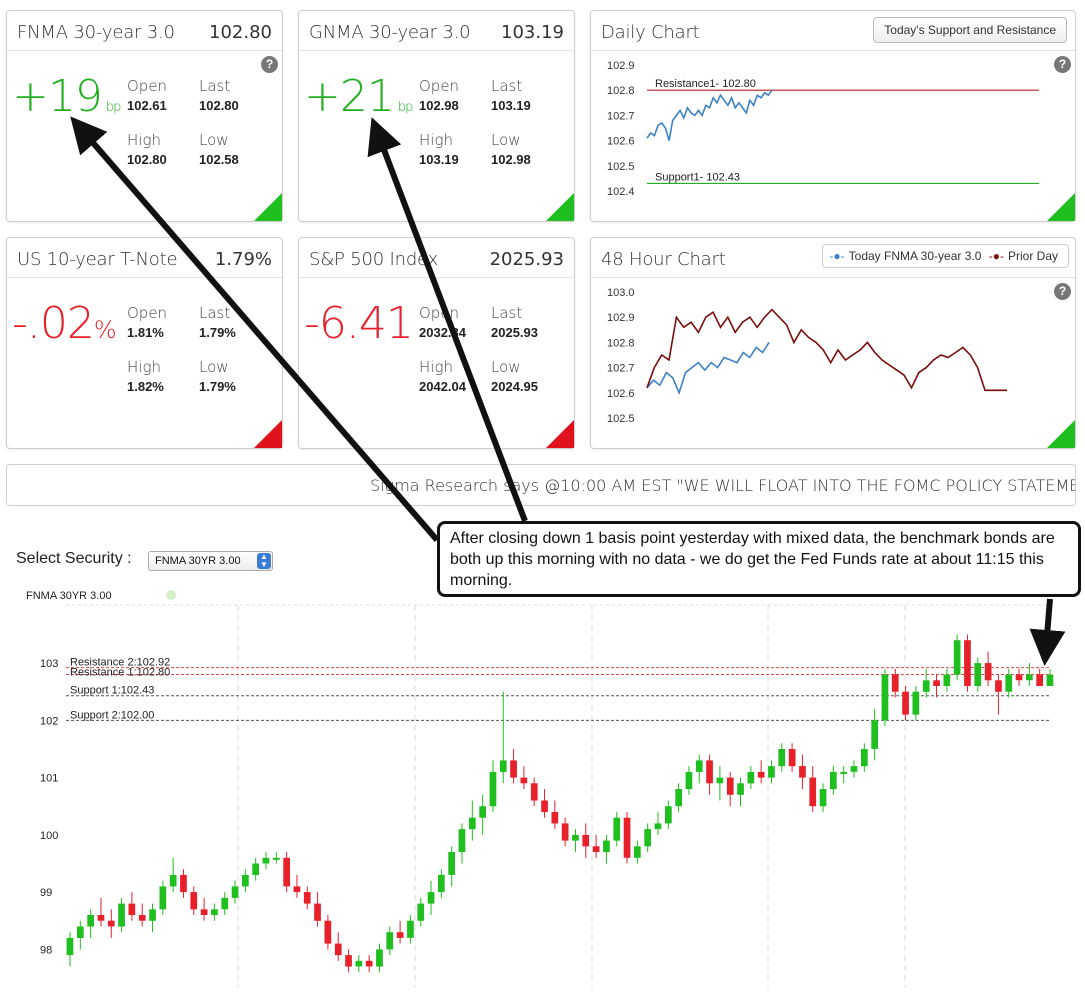  Describe the element at coordinates (46, 950) in the screenshot. I see `y-tick-label: 98` at that location.